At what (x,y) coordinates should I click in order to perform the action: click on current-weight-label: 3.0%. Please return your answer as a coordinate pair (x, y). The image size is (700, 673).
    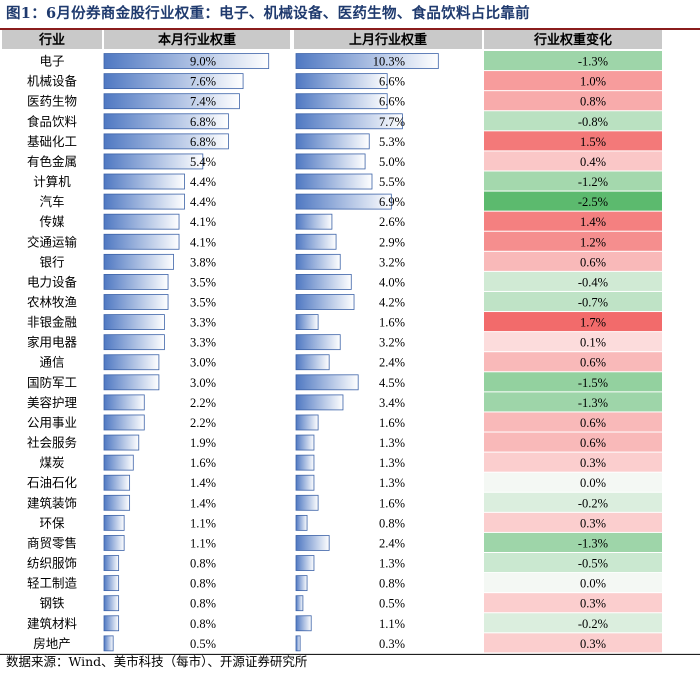
    Looking at the image, I should click on (203, 363).